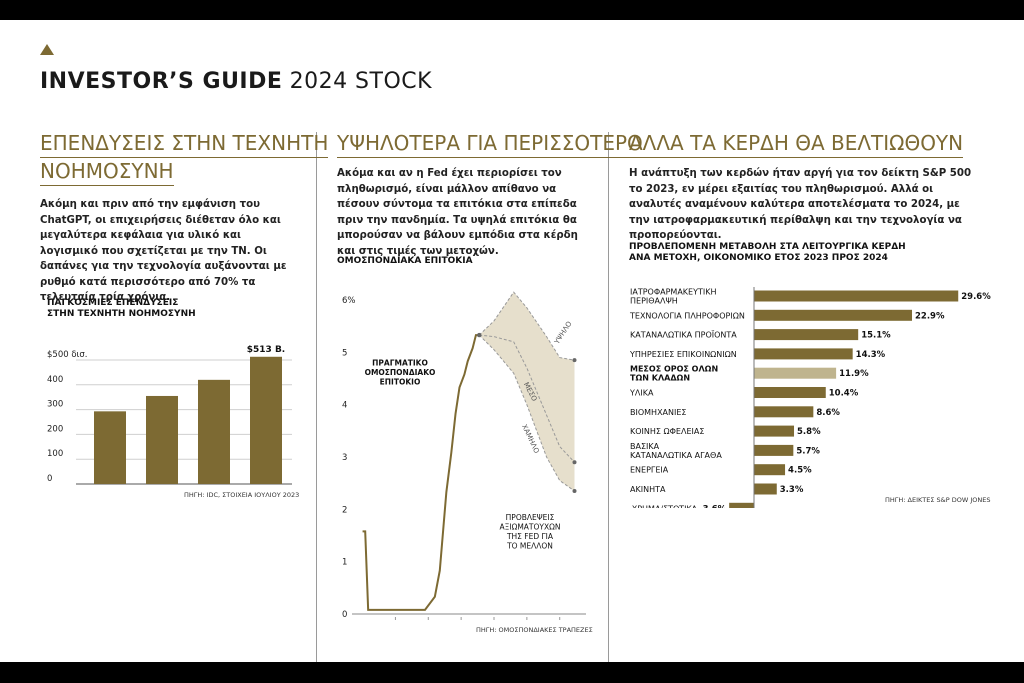  Describe the element at coordinates (490, 144) in the screenshot. I see `col2-title: ΥΨΗΛΟΤΕΡΑ ΓΙΑ ΠΕΡΙΣΣΟΤΕΡΟ` at that location.